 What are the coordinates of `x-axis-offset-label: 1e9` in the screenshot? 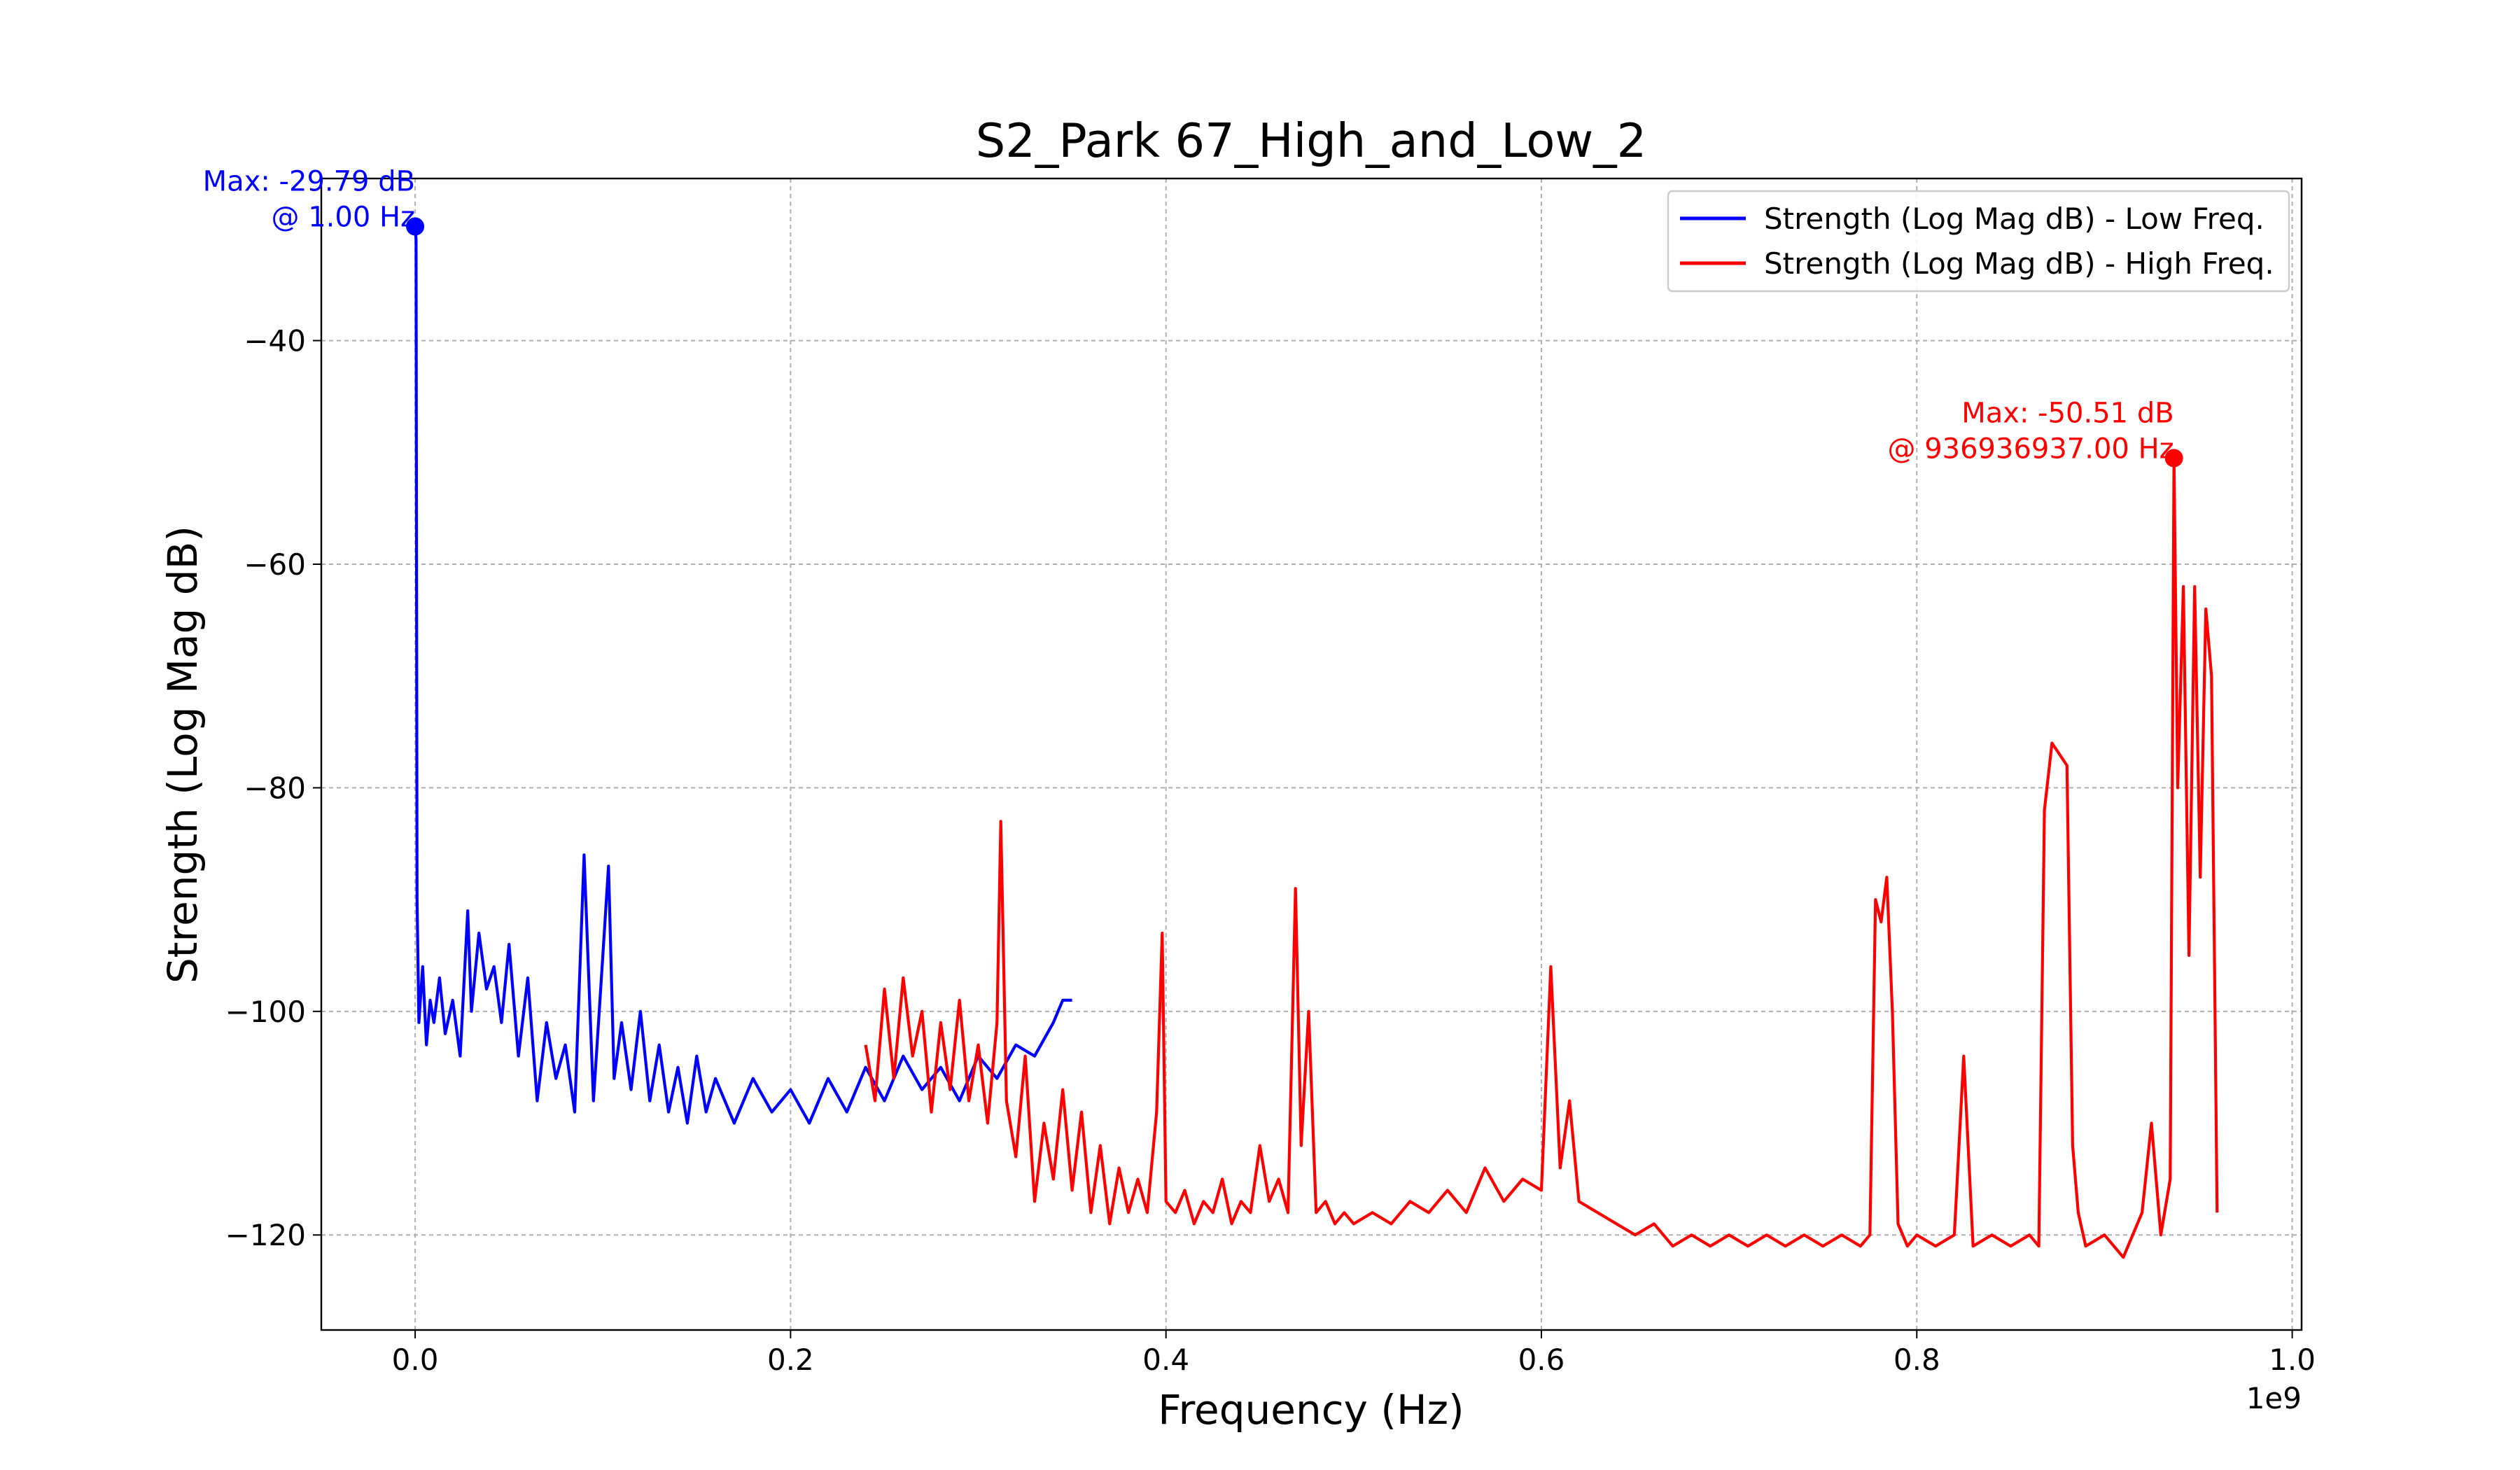 It's located at (2274, 1398).